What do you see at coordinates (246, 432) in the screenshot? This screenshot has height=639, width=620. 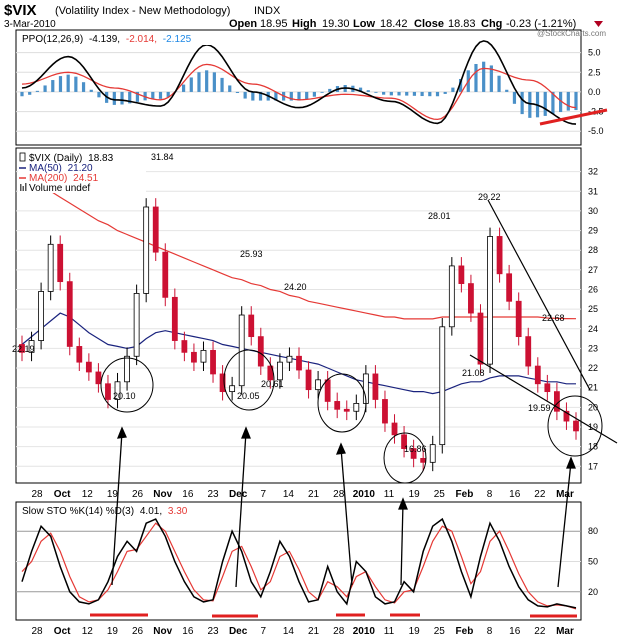 I see `arrow-nov-head` at bounding box center [246, 432].